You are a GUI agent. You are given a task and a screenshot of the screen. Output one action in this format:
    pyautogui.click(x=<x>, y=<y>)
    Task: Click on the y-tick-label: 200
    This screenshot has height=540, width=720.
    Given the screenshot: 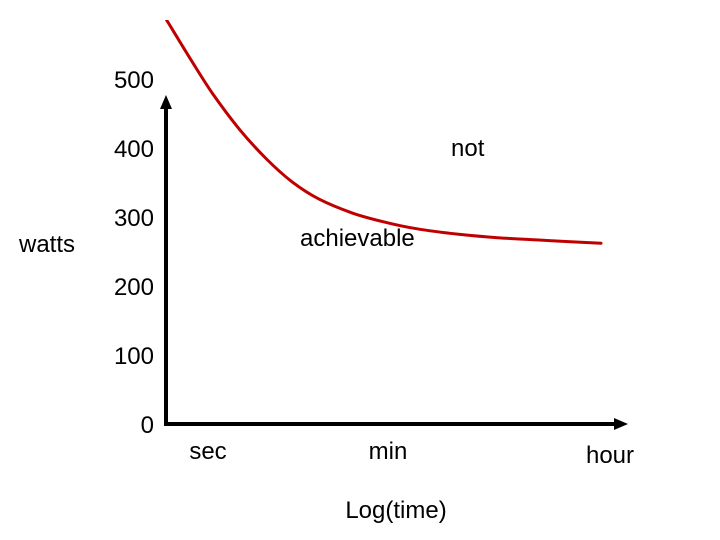 What is the action you would take?
    pyautogui.click(x=134, y=287)
    